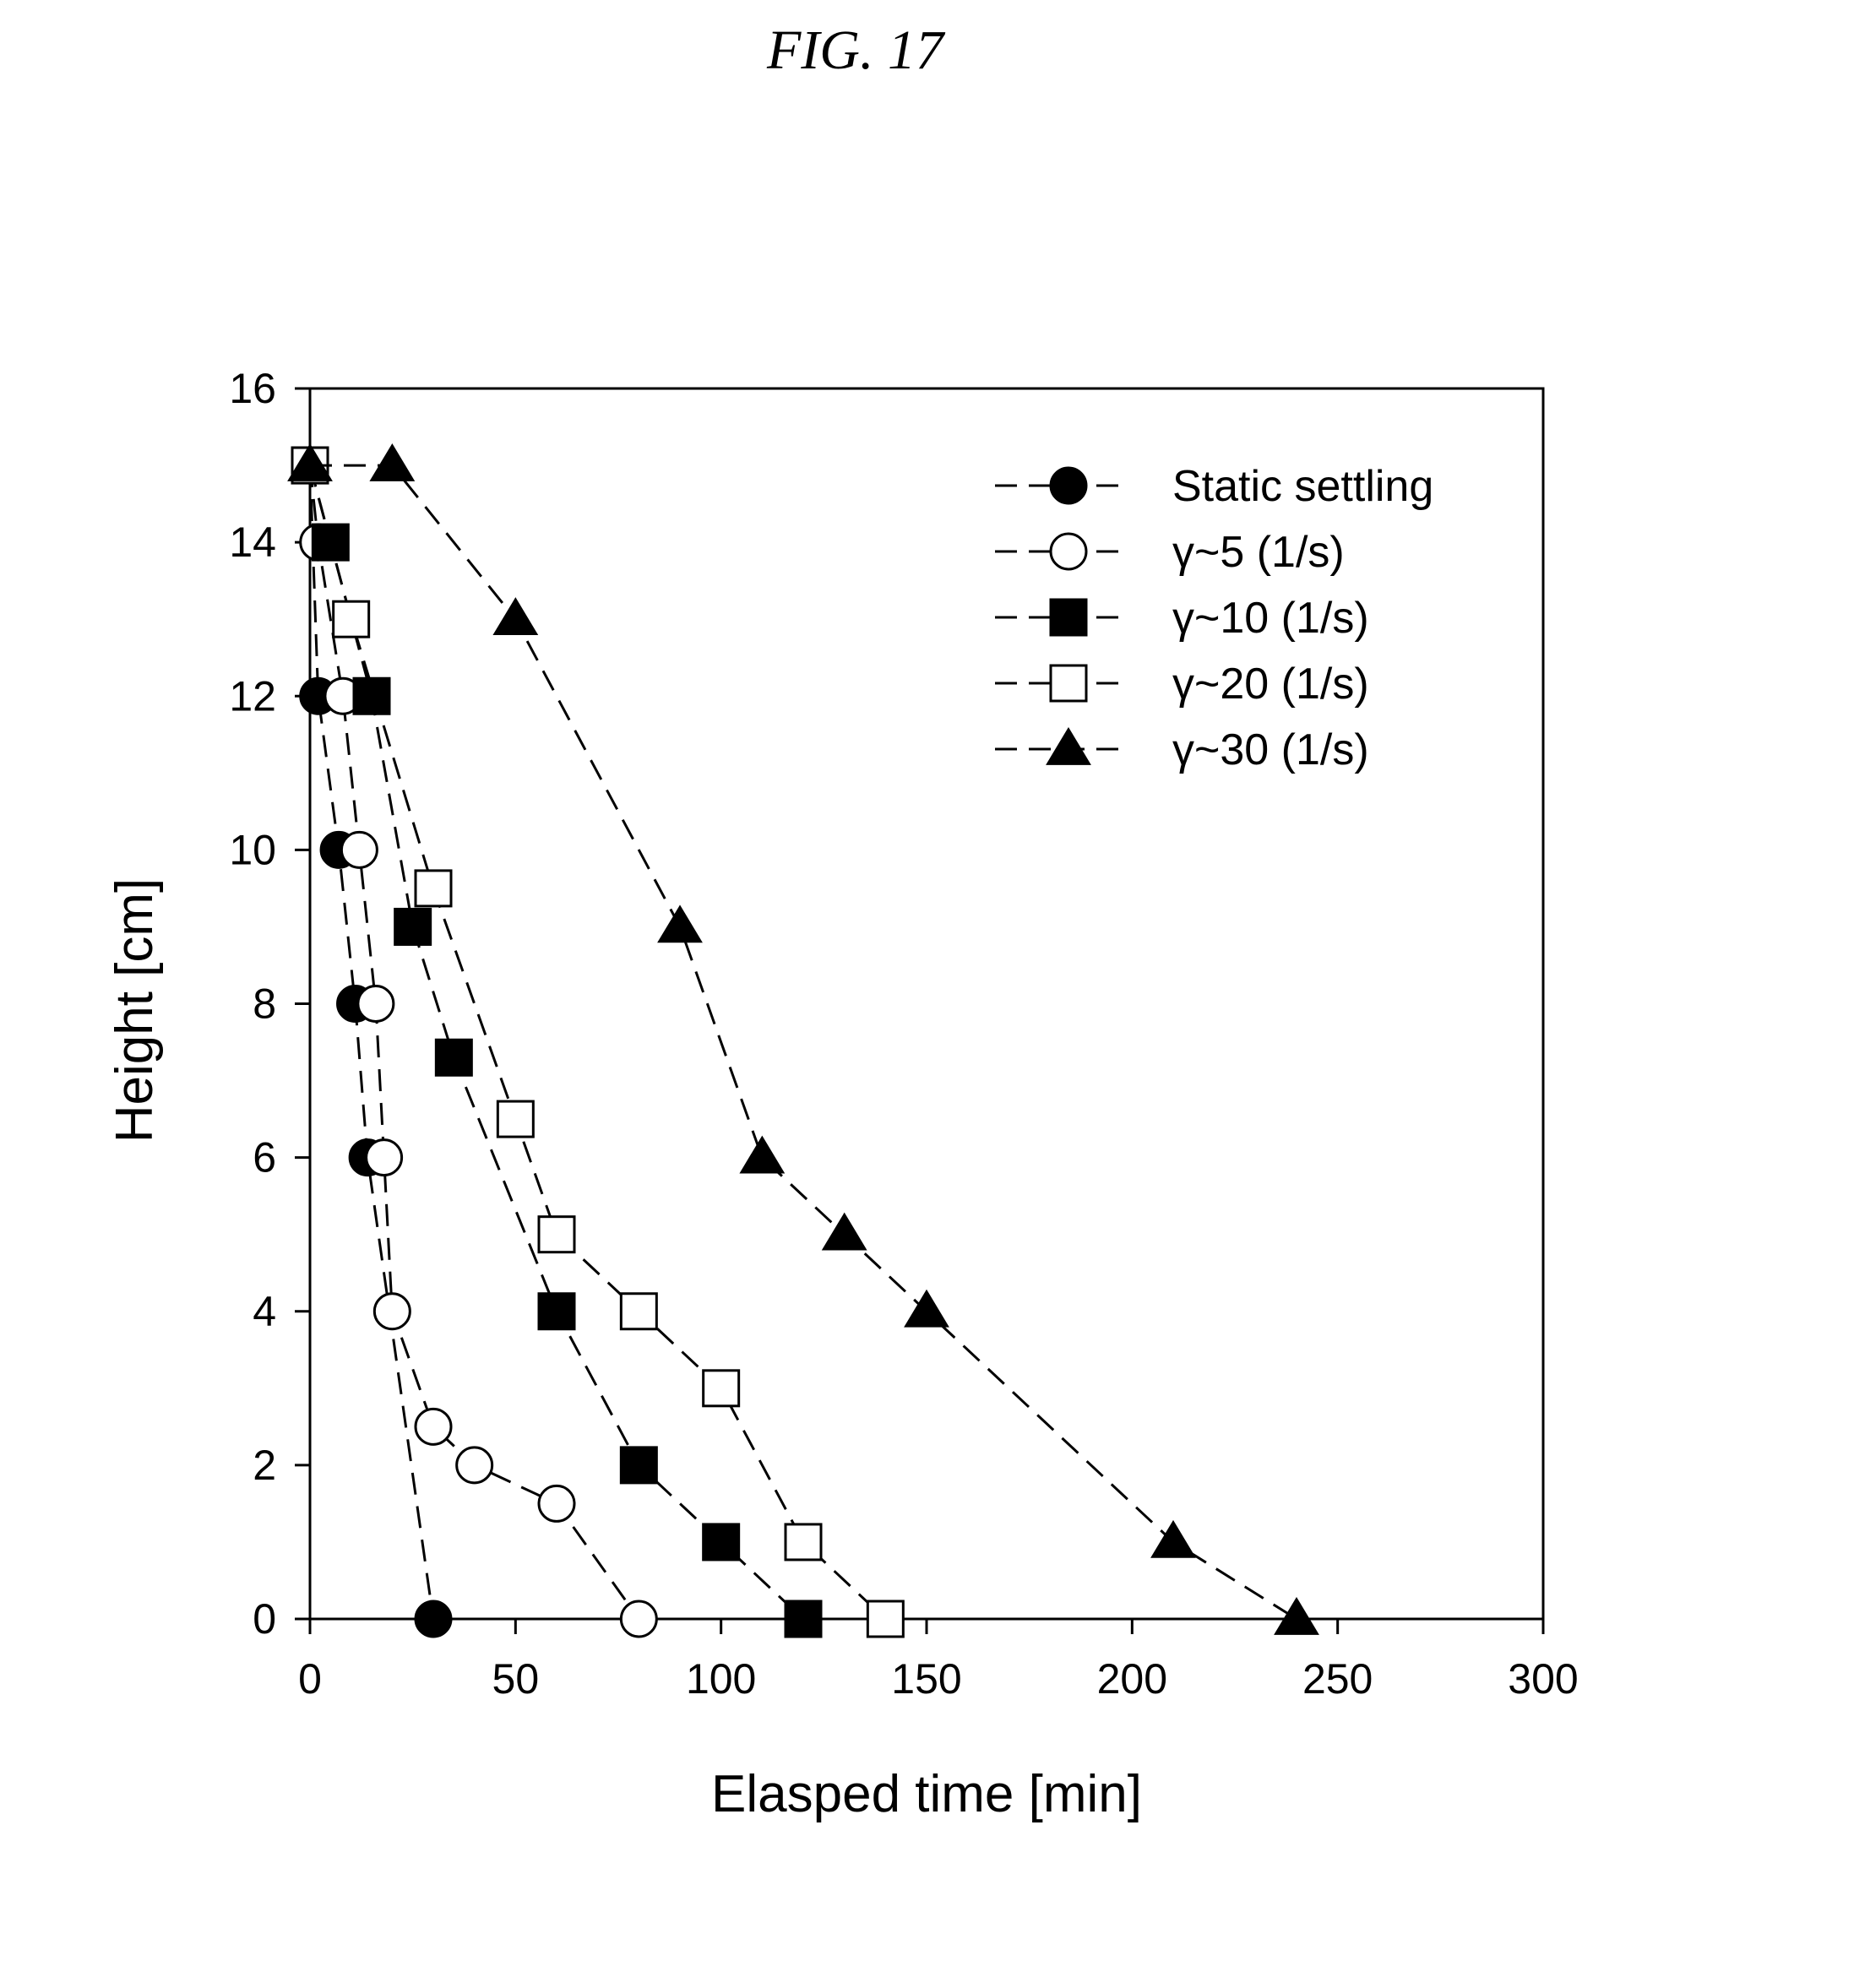 The width and height of the screenshot is (1854, 1988). What do you see at coordinates (310, 1679) in the screenshot?
I see `x-tick-label: 0` at bounding box center [310, 1679].